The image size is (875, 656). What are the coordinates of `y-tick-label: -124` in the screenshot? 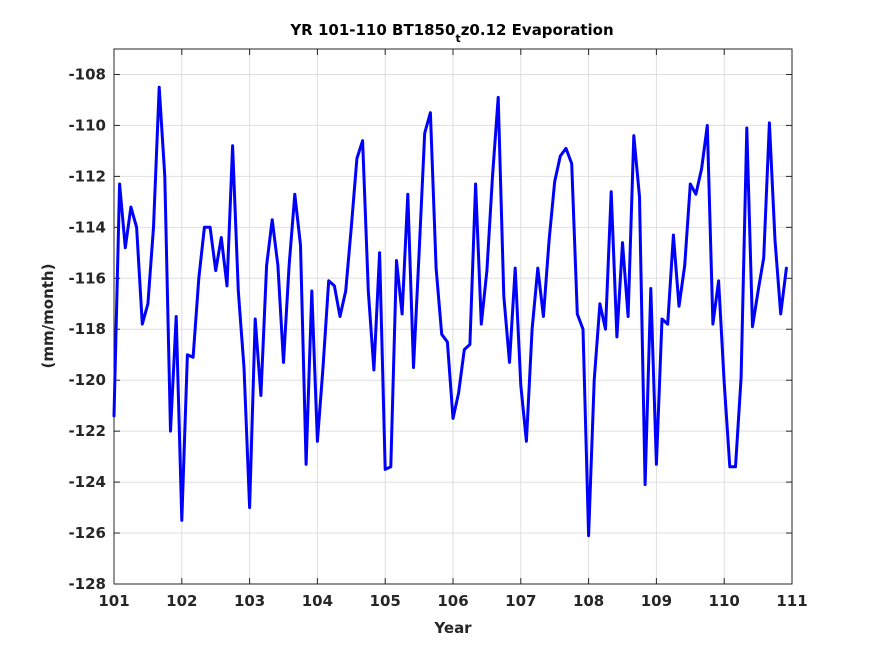 It's located at (87, 482).